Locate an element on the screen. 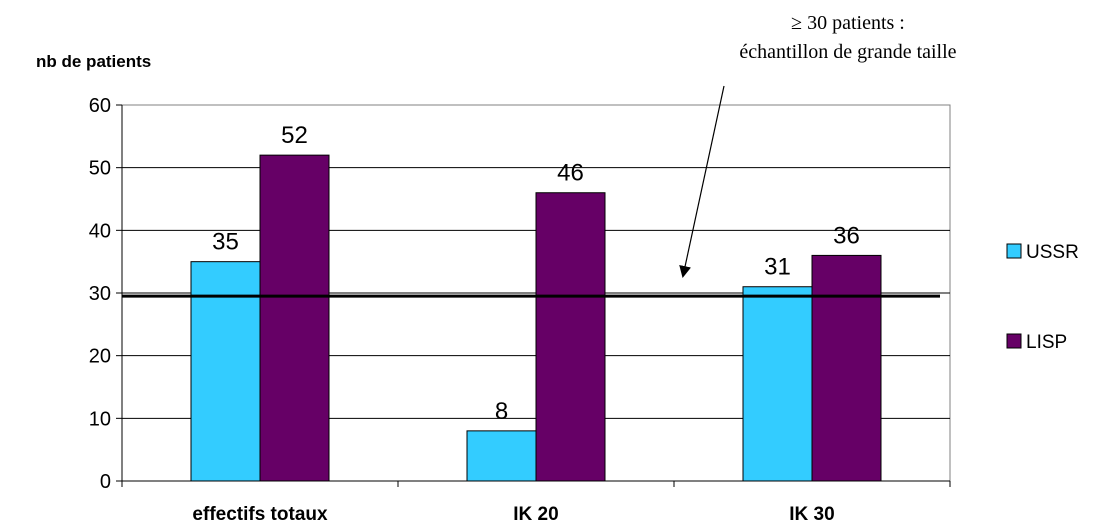 Image resolution: width=1107 pixels, height=528 pixels. data-label-lisp-0: 52 is located at coordinates (294, 135).